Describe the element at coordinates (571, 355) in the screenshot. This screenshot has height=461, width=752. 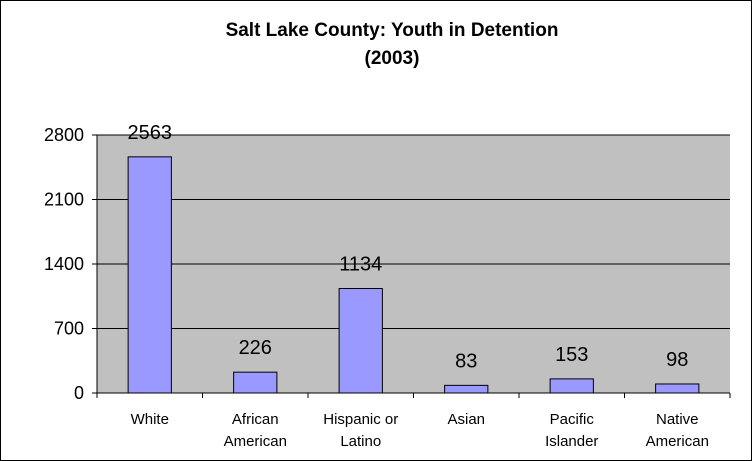
I see `data-label: 153` at that location.